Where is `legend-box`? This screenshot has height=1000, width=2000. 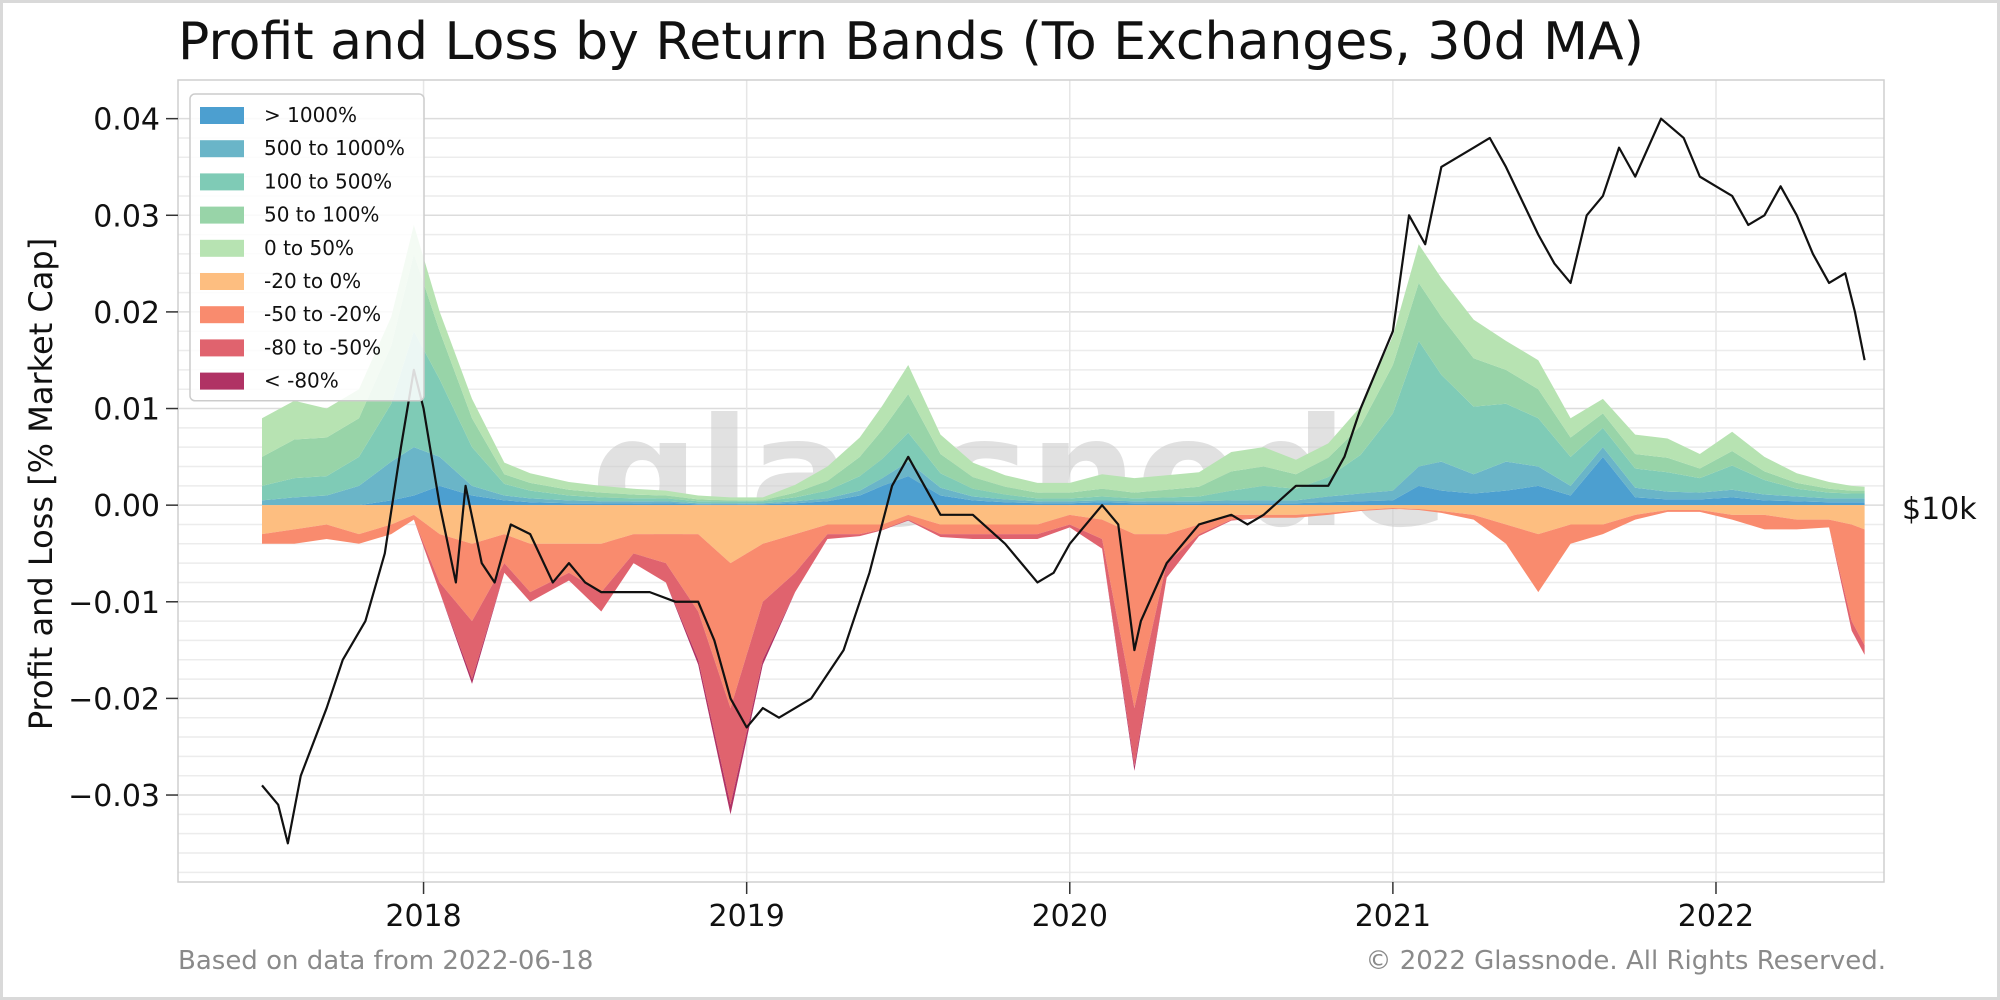
legend-box is located at coordinates (307, 247).